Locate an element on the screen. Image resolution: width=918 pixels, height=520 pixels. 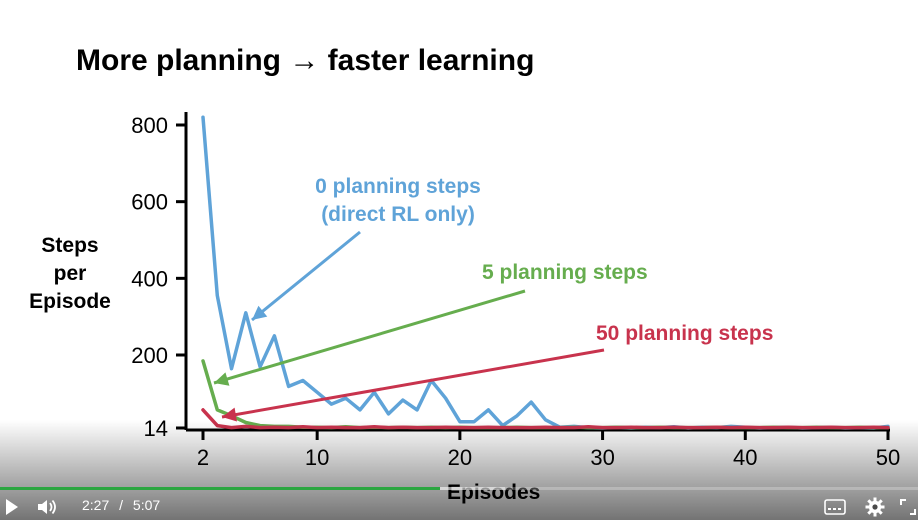
y-axis-label-line-2: per is located at coordinates (70, 273).